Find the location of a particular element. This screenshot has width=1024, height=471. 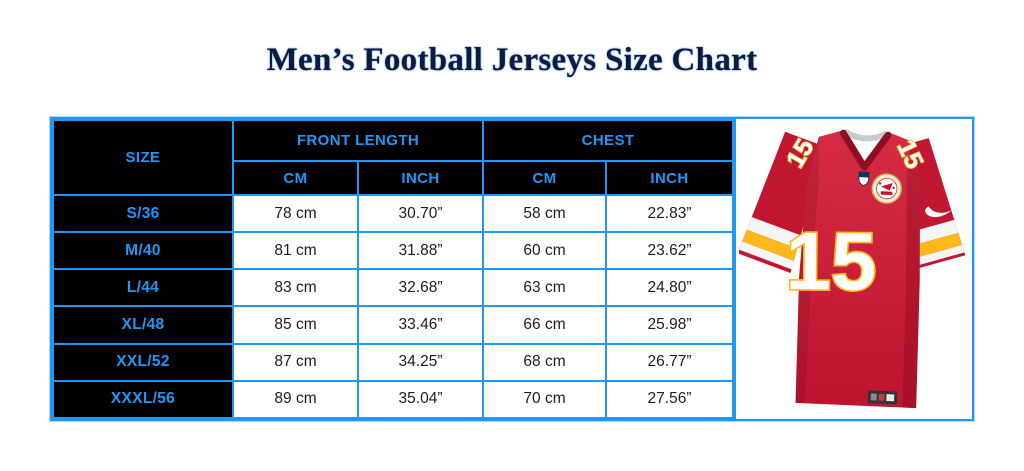

col-header-size: SIZE is located at coordinates (143, 157).